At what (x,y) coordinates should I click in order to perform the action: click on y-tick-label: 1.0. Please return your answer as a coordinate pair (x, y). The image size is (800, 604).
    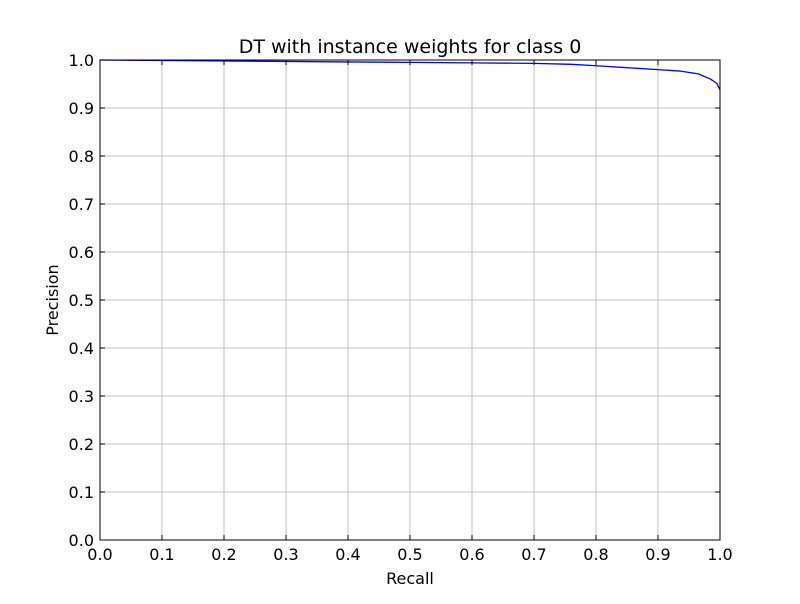
    Looking at the image, I should click on (81, 60).